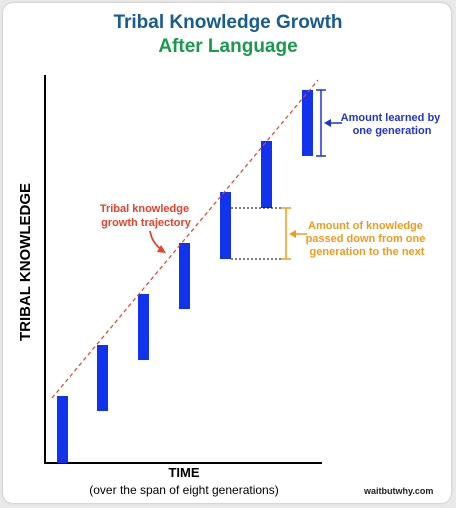 Image resolution: width=456 pixels, height=508 pixels. Describe the element at coordinates (228, 22) in the screenshot. I see `title-line-1: Tribal Knowledge Growth` at that location.